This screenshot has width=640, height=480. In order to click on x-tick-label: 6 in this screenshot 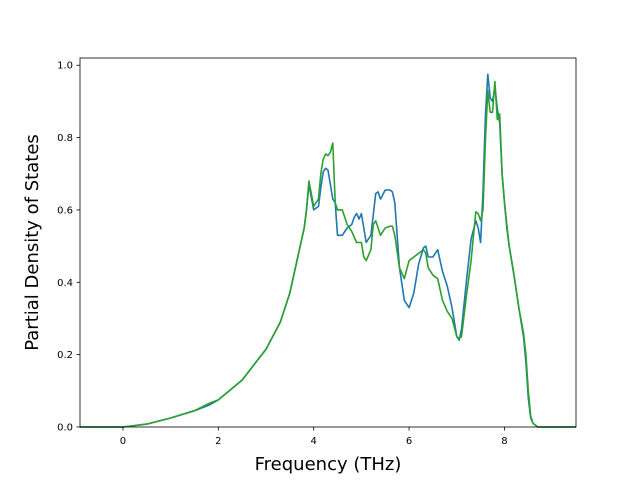, I will do `click(409, 441)`.